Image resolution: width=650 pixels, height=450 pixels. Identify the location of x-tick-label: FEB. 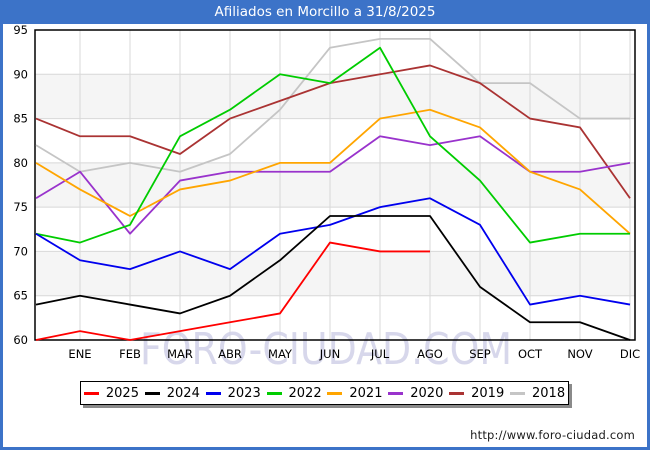
(130, 354).